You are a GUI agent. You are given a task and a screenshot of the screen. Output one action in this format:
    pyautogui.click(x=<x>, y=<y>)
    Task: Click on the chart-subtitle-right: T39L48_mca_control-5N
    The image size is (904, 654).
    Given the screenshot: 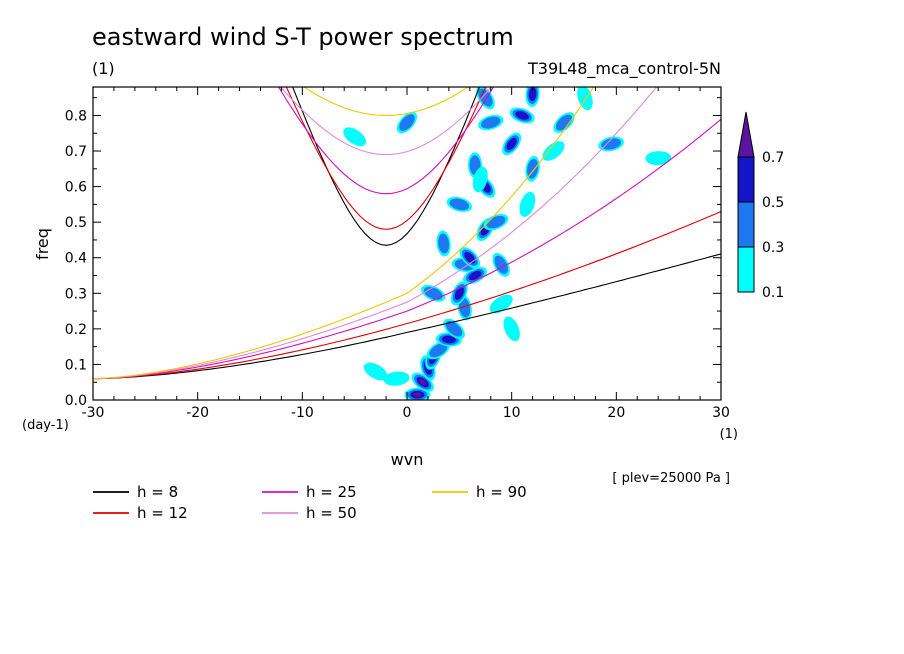 What is the action you would take?
    pyautogui.click(x=624, y=69)
    